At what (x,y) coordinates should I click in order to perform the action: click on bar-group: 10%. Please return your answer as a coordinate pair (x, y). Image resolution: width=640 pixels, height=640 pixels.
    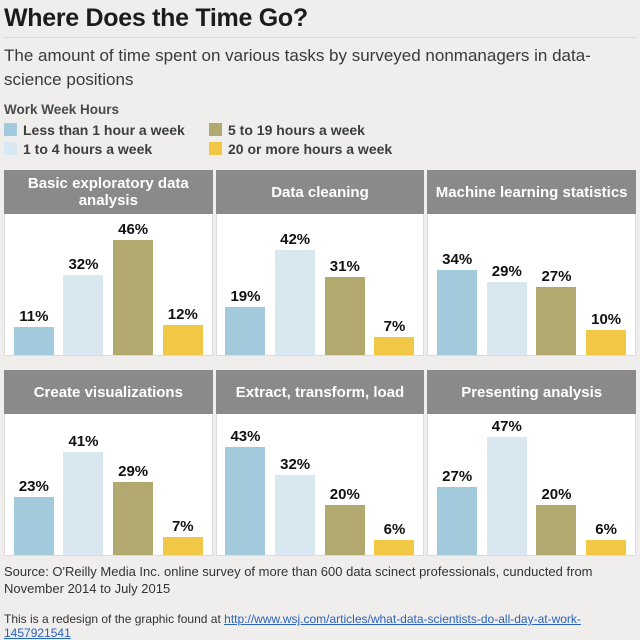
    Looking at the image, I should click on (606, 333).